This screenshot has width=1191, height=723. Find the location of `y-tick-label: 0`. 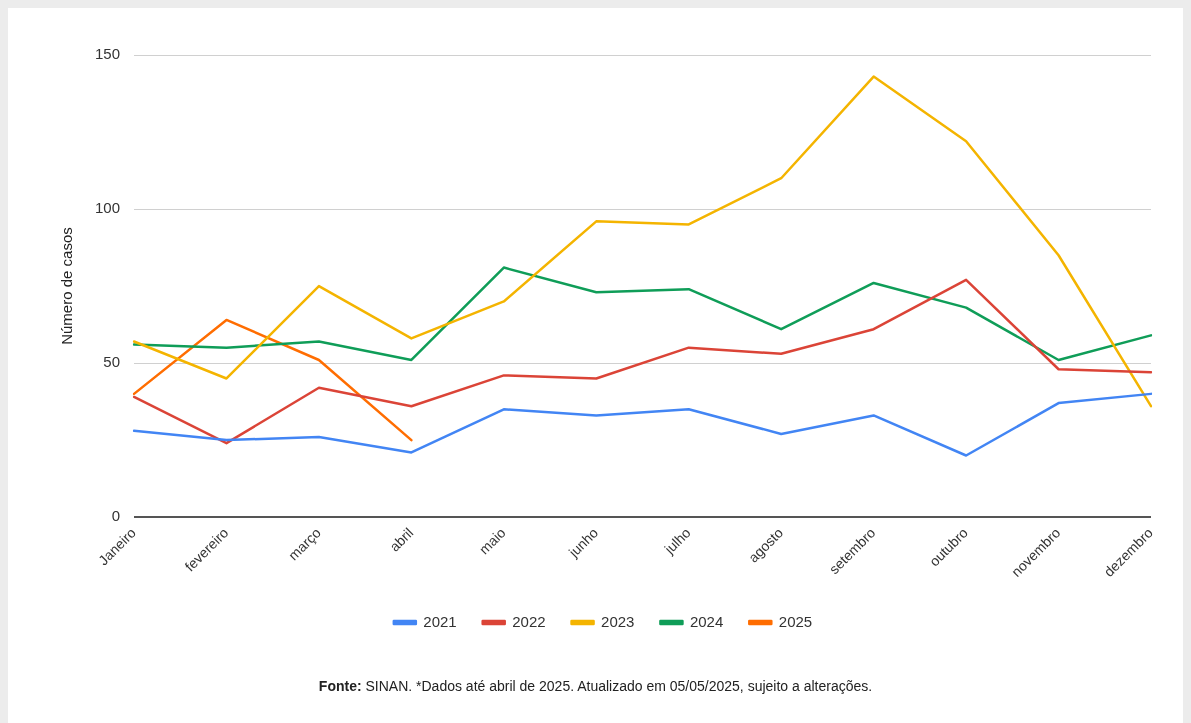

y-tick-label: 0 is located at coordinates (116, 516).